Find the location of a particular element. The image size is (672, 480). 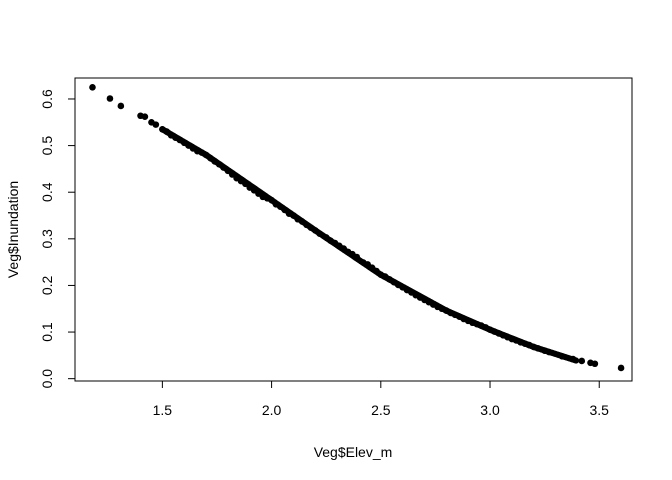

y-tick-label: 0.2 is located at coordinates (47, 285).